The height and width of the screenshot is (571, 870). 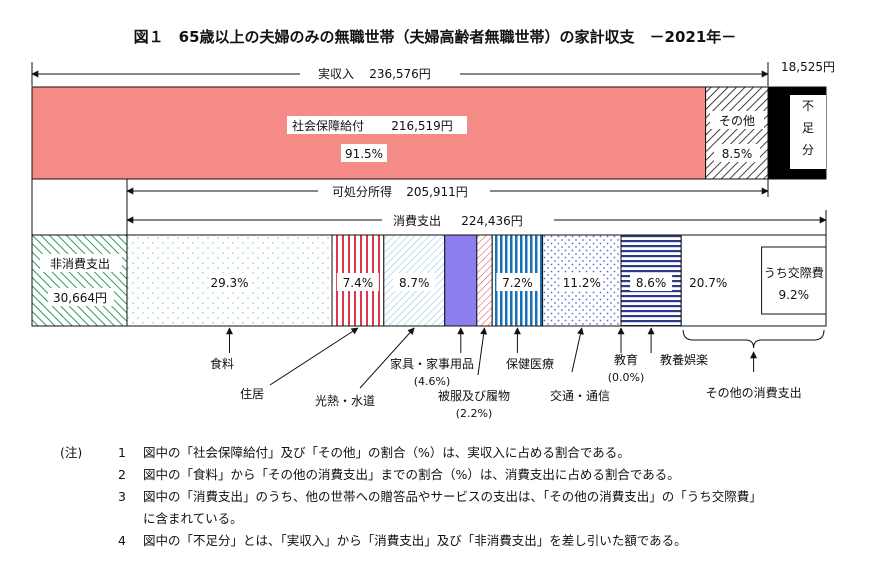 I want to click on income-other-share: 8.5%, so click(x=737, y=154).